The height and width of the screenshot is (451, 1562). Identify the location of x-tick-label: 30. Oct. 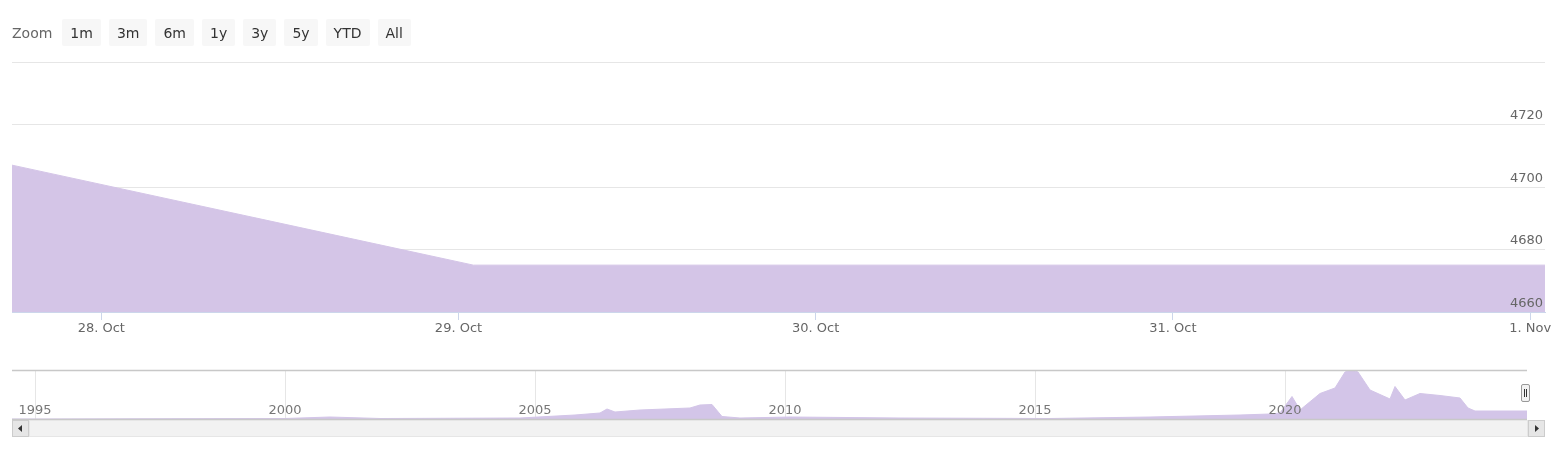
(816, 327).